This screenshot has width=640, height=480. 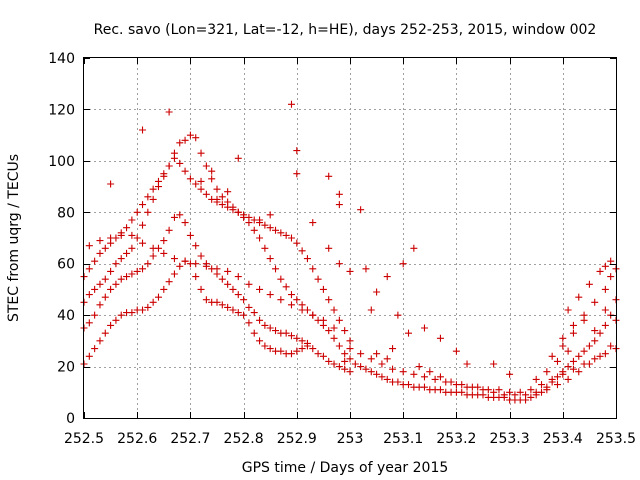 I want to click on y-tick-label: 120, so click(x=61, y=110).